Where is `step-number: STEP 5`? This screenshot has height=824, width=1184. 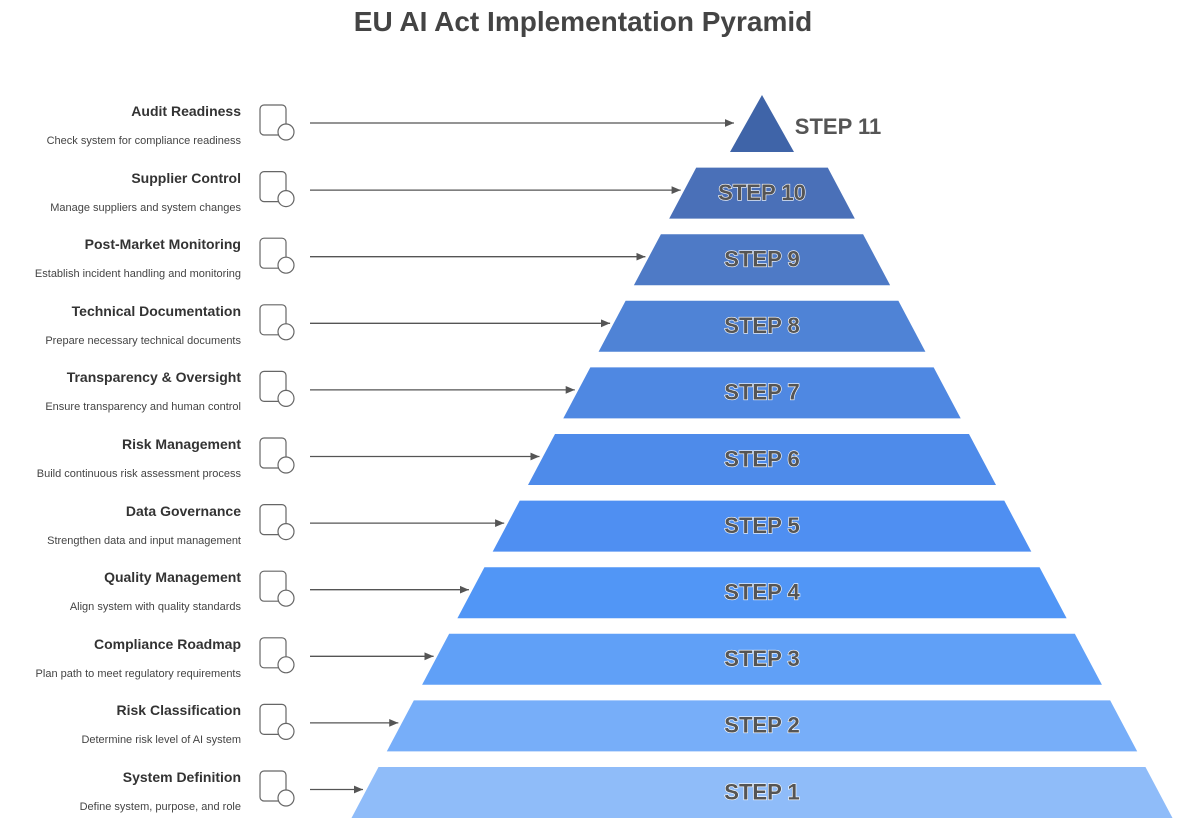 step-number: STEP 5 is located at coordinates (761, 525).